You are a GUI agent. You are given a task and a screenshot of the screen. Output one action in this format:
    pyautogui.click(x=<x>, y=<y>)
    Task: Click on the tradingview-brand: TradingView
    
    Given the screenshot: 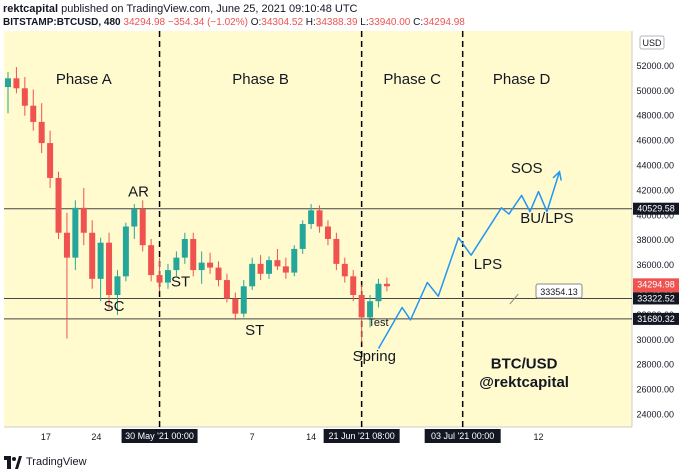 What is the action you would take?
    pyautogui.click(x=56, y=462)
    